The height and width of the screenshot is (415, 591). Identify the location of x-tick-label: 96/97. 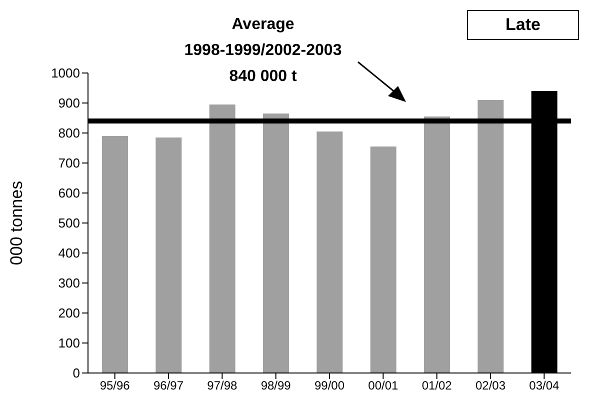
(168, 385).